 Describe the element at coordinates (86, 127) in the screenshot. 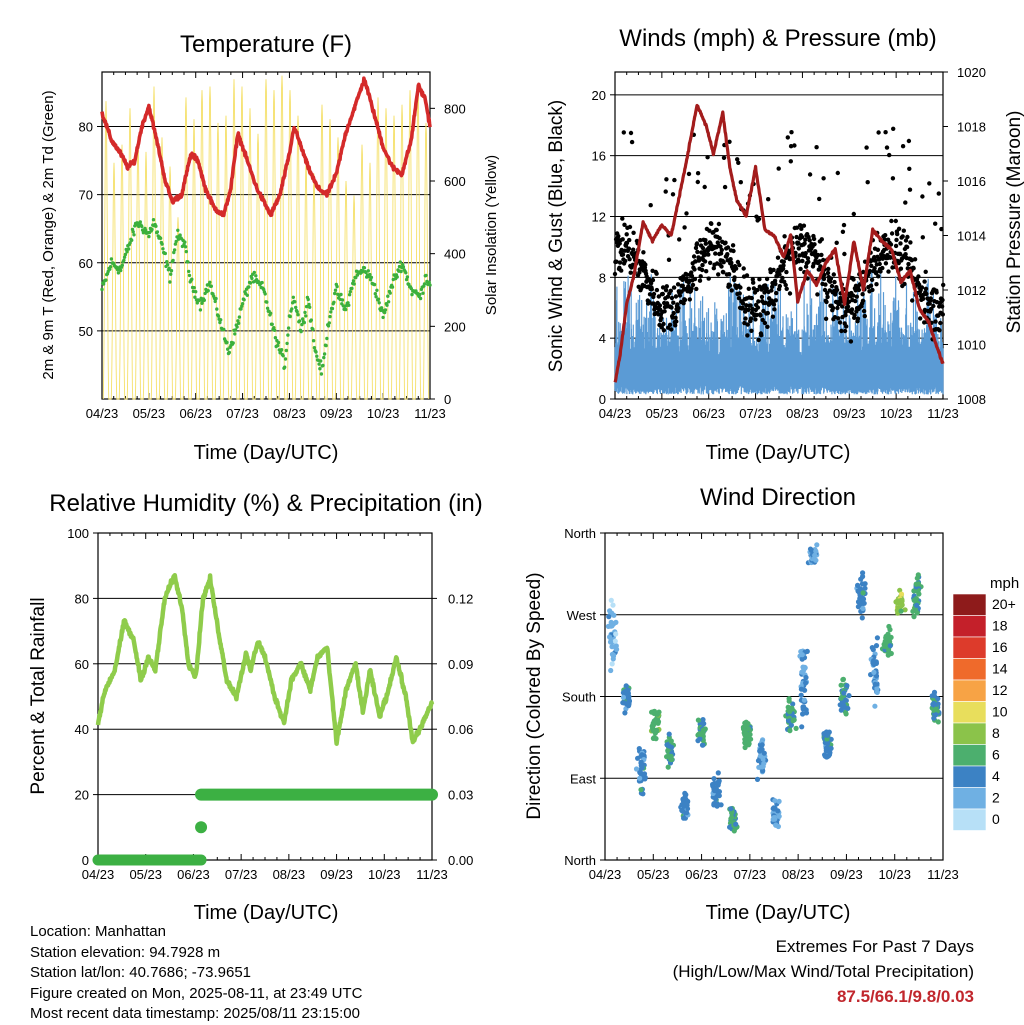

I see `temp-ytick-label: 80` at that location.